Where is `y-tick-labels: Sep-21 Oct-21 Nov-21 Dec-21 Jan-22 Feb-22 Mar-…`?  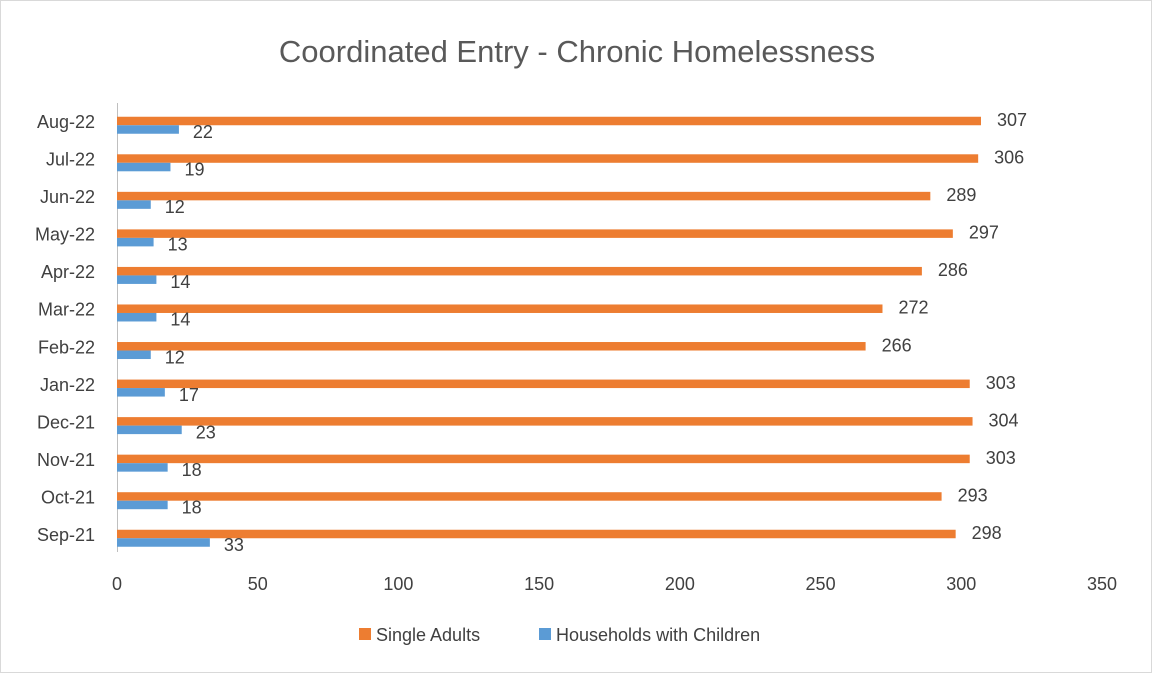 y-tick-labels: Sep-21 Oct-21 Nov-21 Dec-21 Jan-22 Feb-22 Mar-… is located at coordinates (65, 328).